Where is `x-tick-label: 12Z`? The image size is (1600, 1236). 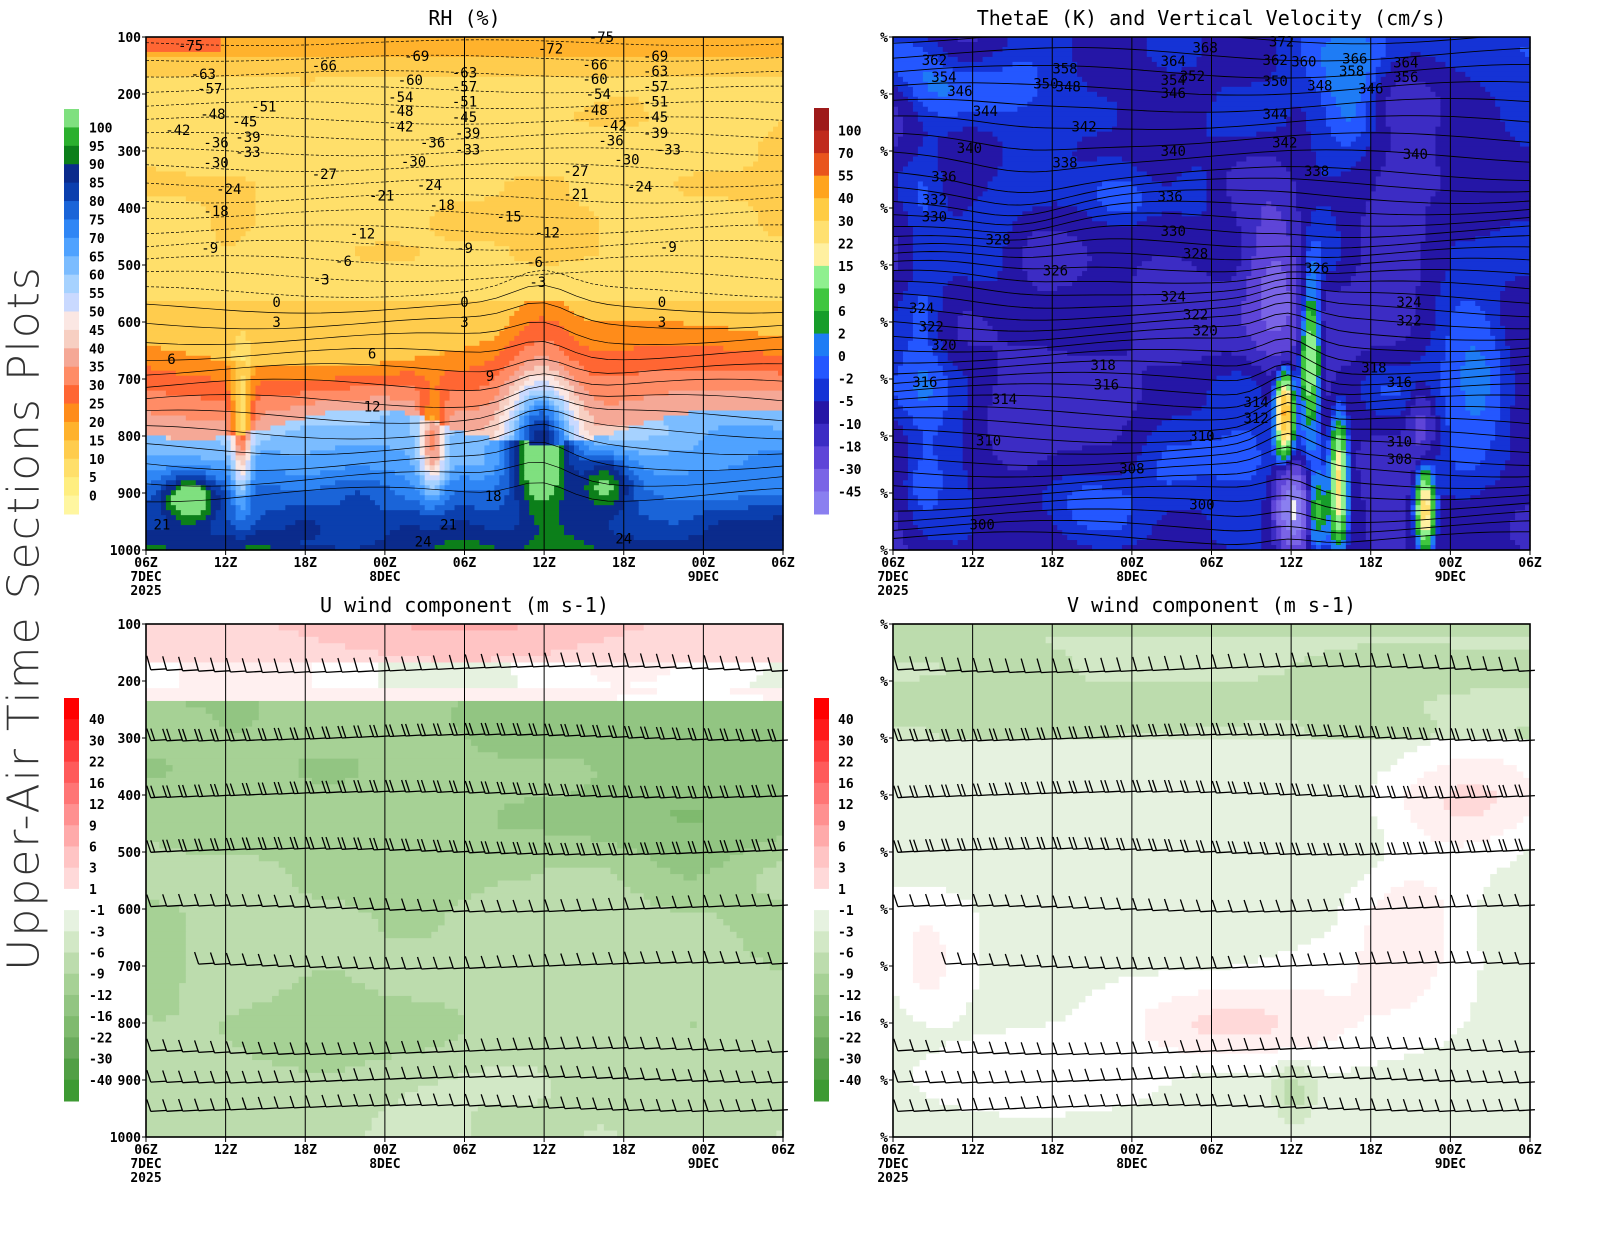 x-tick-label: 12Z is located at coordinates (226, 563).